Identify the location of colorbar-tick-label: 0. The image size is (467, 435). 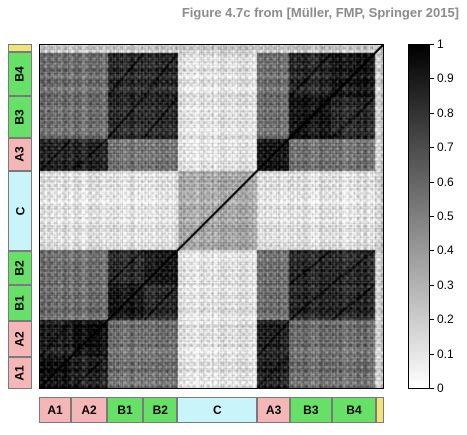
(440, 388).